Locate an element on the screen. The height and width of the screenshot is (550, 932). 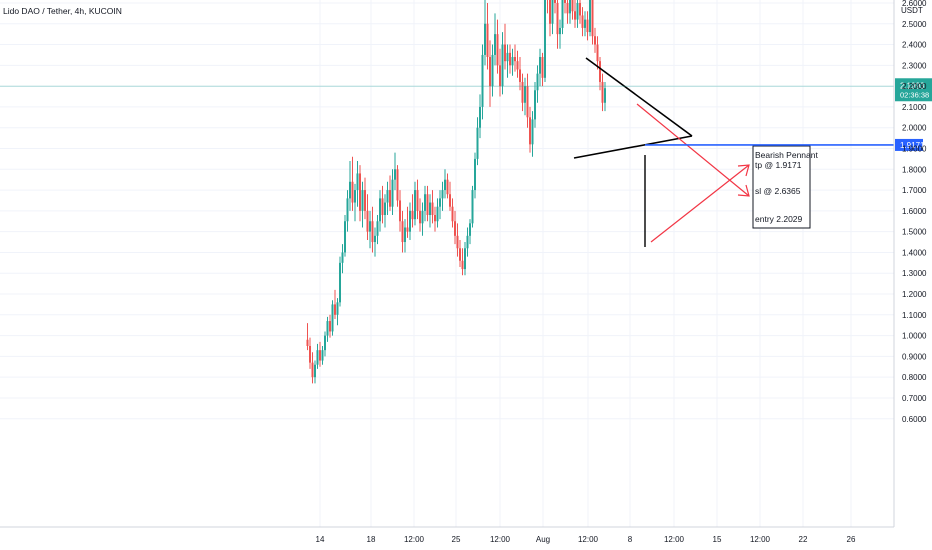
y-tick-label: 0.7000 is located at coordinates (914, 398).